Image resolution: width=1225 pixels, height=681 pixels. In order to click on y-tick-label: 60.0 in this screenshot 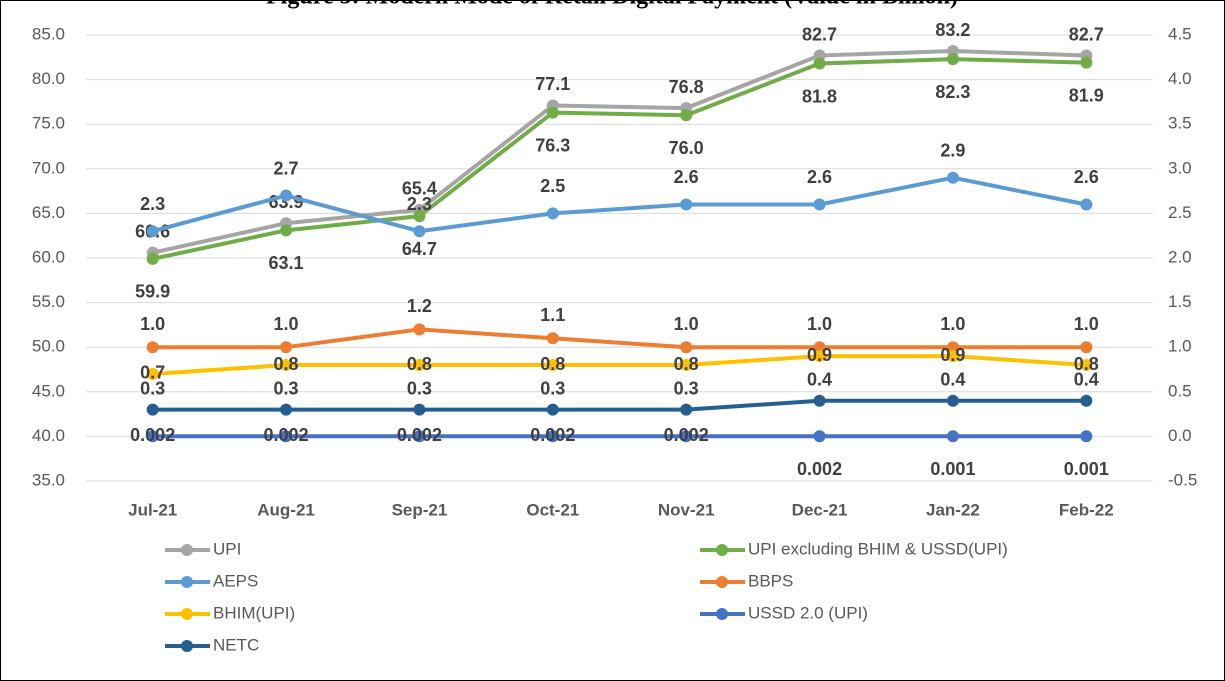, I will do `click(48, 256)`.